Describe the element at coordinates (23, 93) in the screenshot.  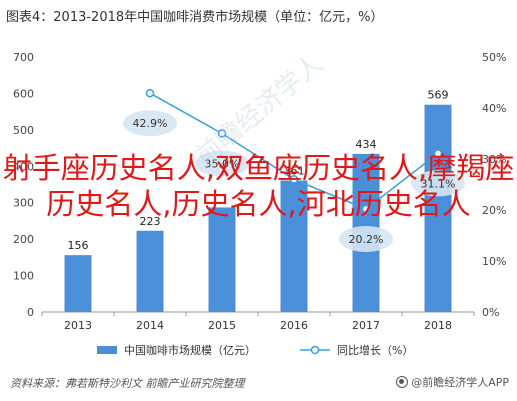
I see `left-axis-tick-label: 600` at that location.